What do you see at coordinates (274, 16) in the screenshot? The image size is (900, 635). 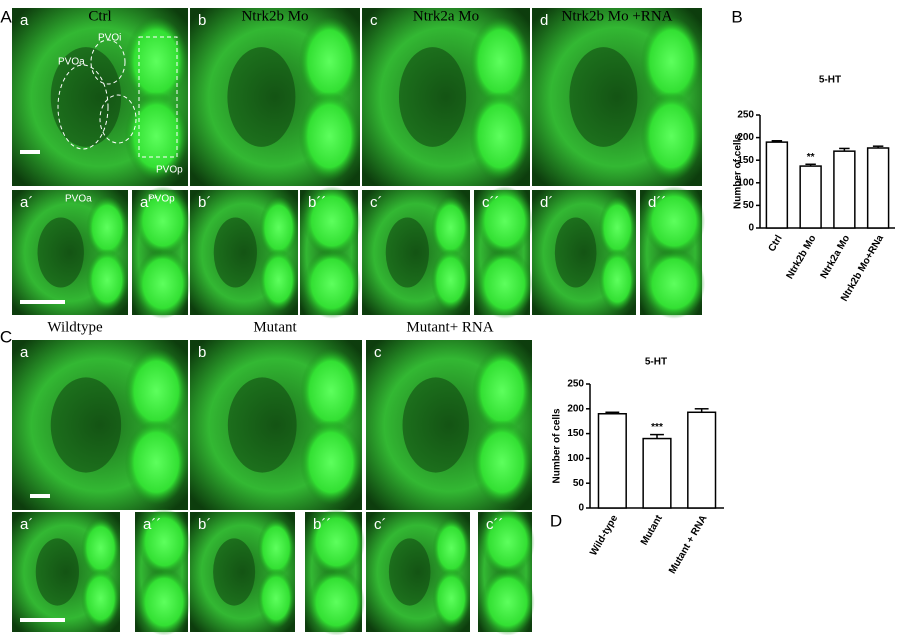 I see `column-title: Ntrk2b Mo` at bounding box center [274, 16].